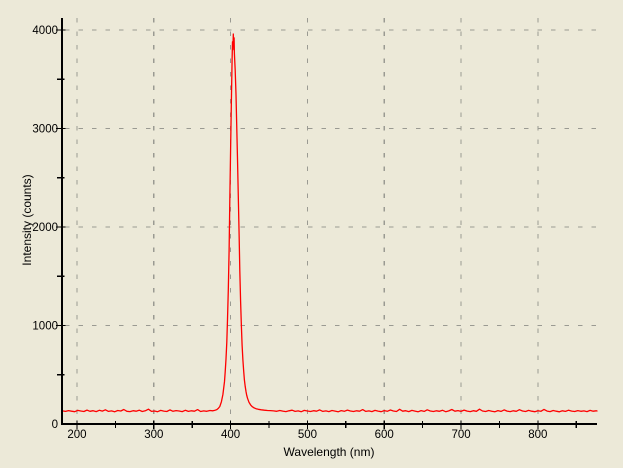  What do you see at coordinates (76, 435) in the screenshot?
I see `x-tick-label: 200` at bounding box center [76, 435].